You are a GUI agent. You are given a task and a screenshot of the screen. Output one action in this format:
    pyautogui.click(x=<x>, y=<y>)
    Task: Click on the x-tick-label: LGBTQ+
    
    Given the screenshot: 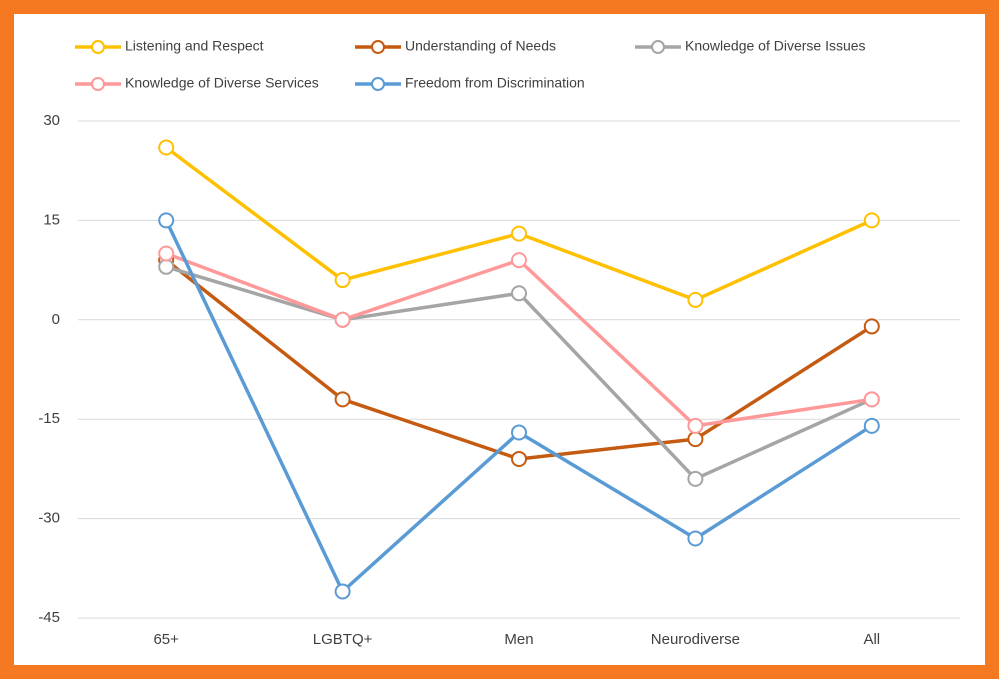 What is the action you would take?
    pyautogui.click(x=343, y=639)
    